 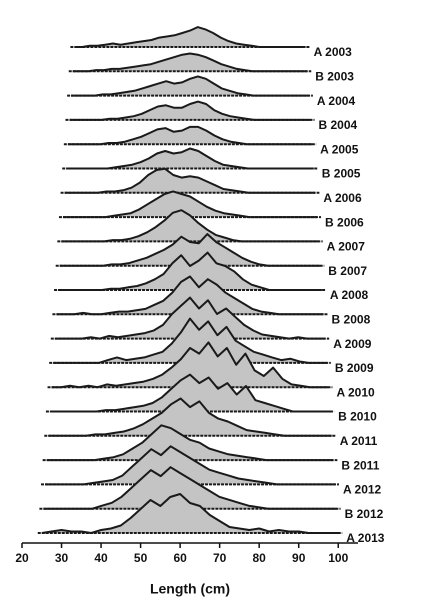 What do you see at coordinates (359, 441) in the screenshot?
I see `ridge-label: A 2011` at bounding box center [359, 441].